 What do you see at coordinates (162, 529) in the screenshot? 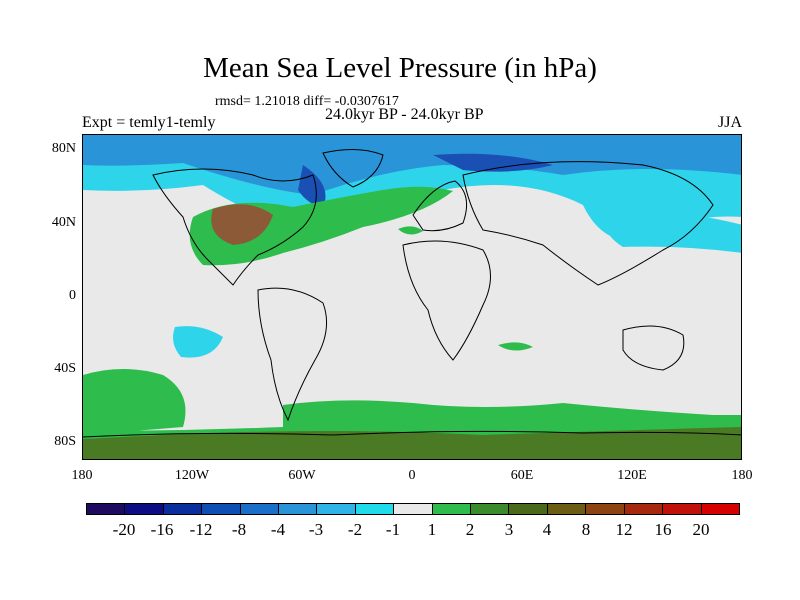
I see `colorbar-label: -16` at bounding box center [162, 529].